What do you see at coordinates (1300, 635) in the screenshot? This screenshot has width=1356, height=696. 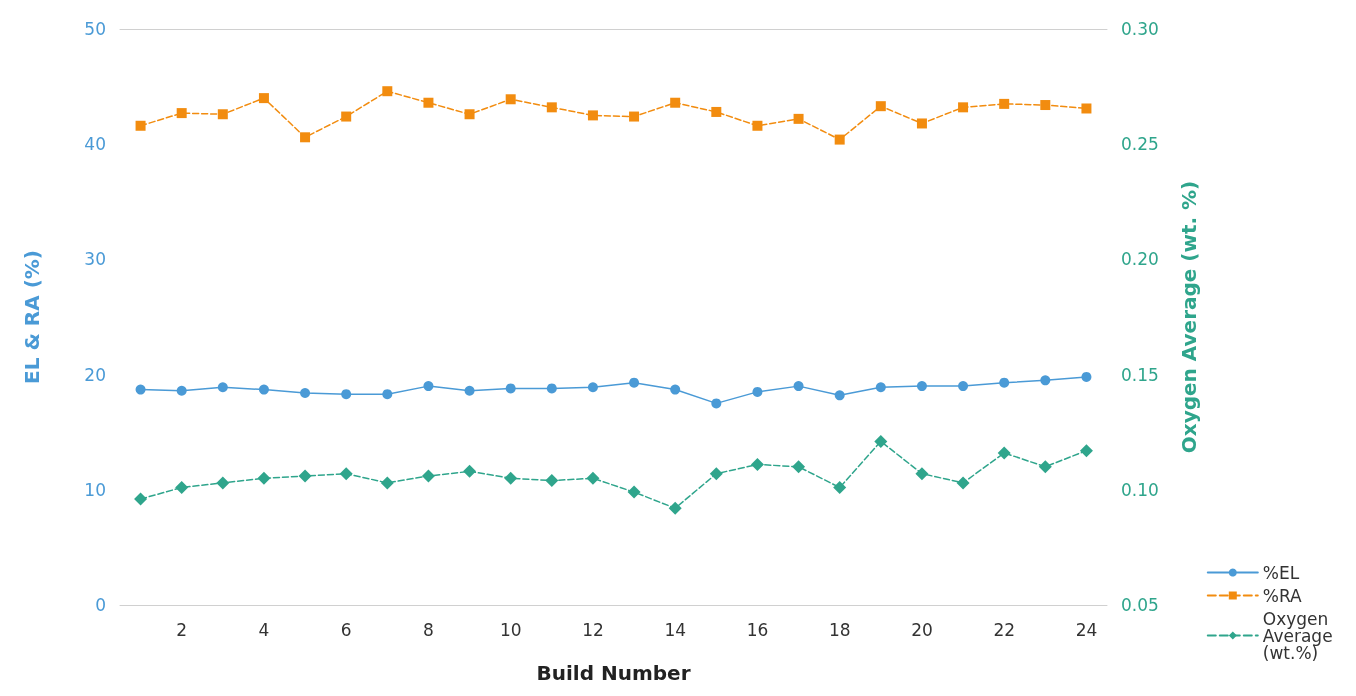 I see `legend-label: Oxygen Average (wt.%)` at bounding box center [1300, 635].